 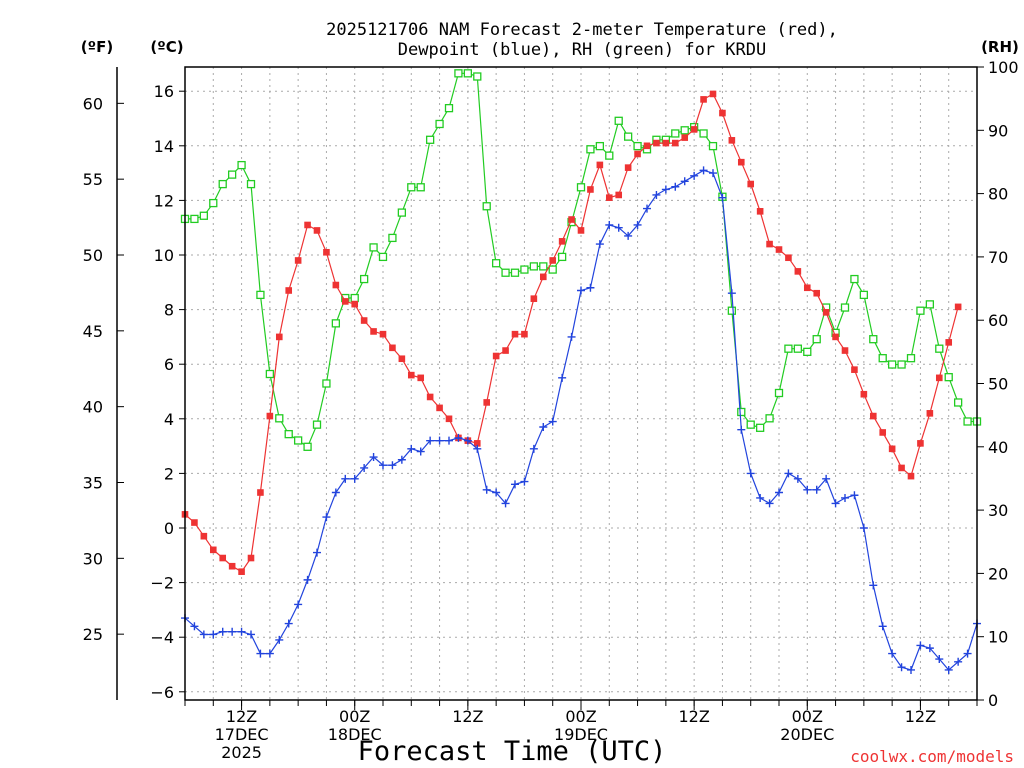 What do you see at coordinates (932, 756) in the screenshot?
I see `credit-text: coolwx.com/models` at bounding box center [932, 756].